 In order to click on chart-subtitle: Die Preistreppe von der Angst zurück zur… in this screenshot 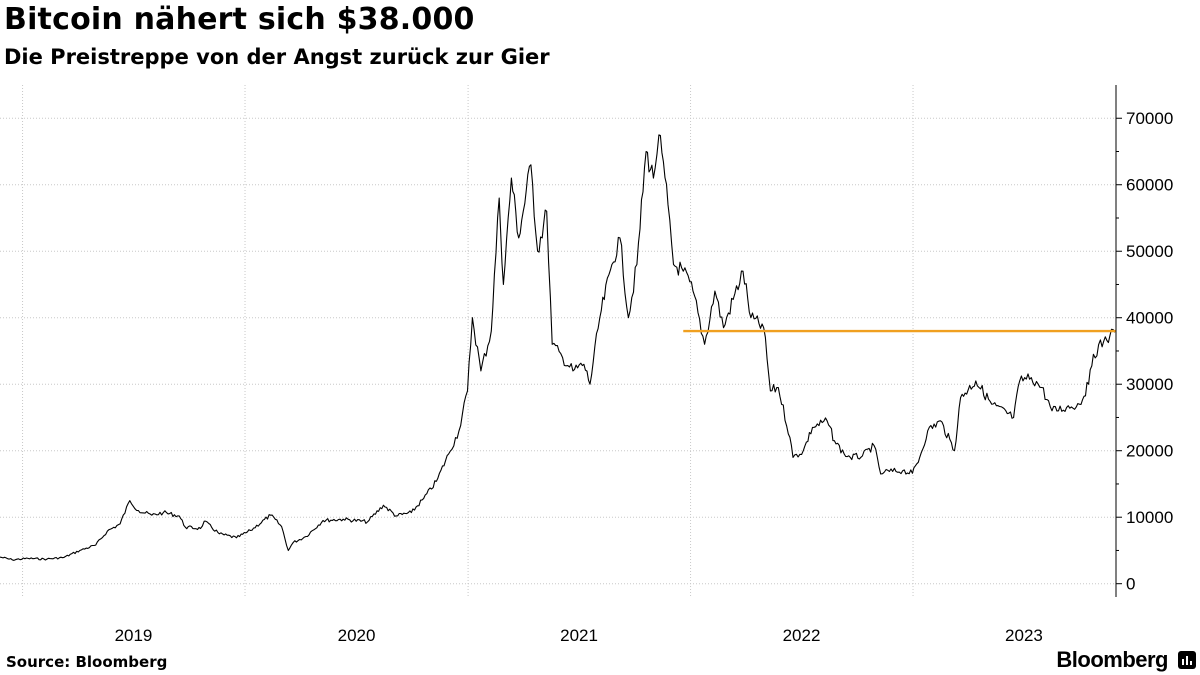, I will do `click(277, 57)`.